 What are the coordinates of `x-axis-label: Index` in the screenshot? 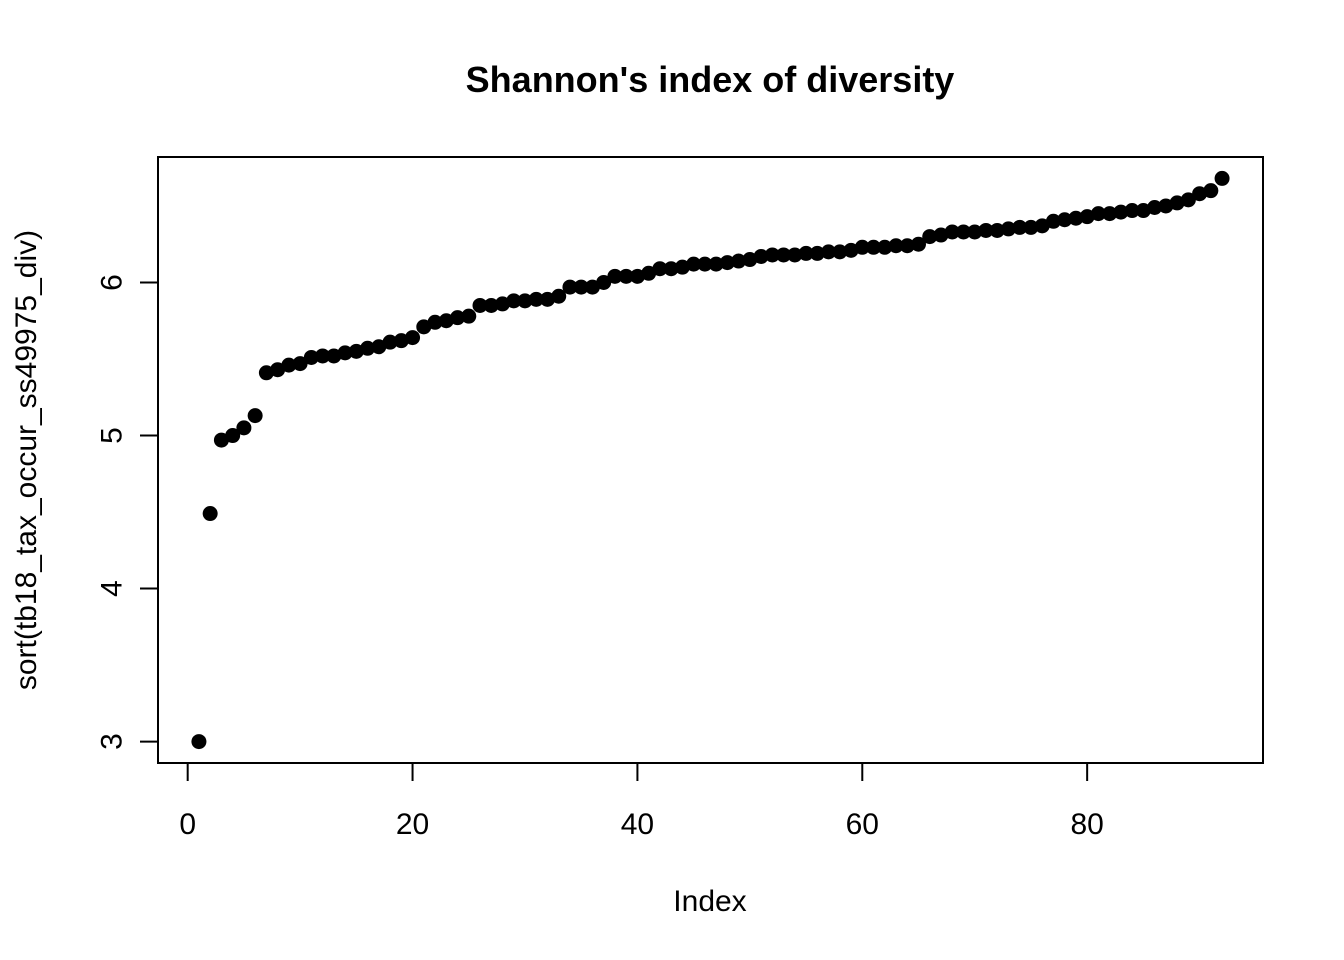 It's located at (709, 901).